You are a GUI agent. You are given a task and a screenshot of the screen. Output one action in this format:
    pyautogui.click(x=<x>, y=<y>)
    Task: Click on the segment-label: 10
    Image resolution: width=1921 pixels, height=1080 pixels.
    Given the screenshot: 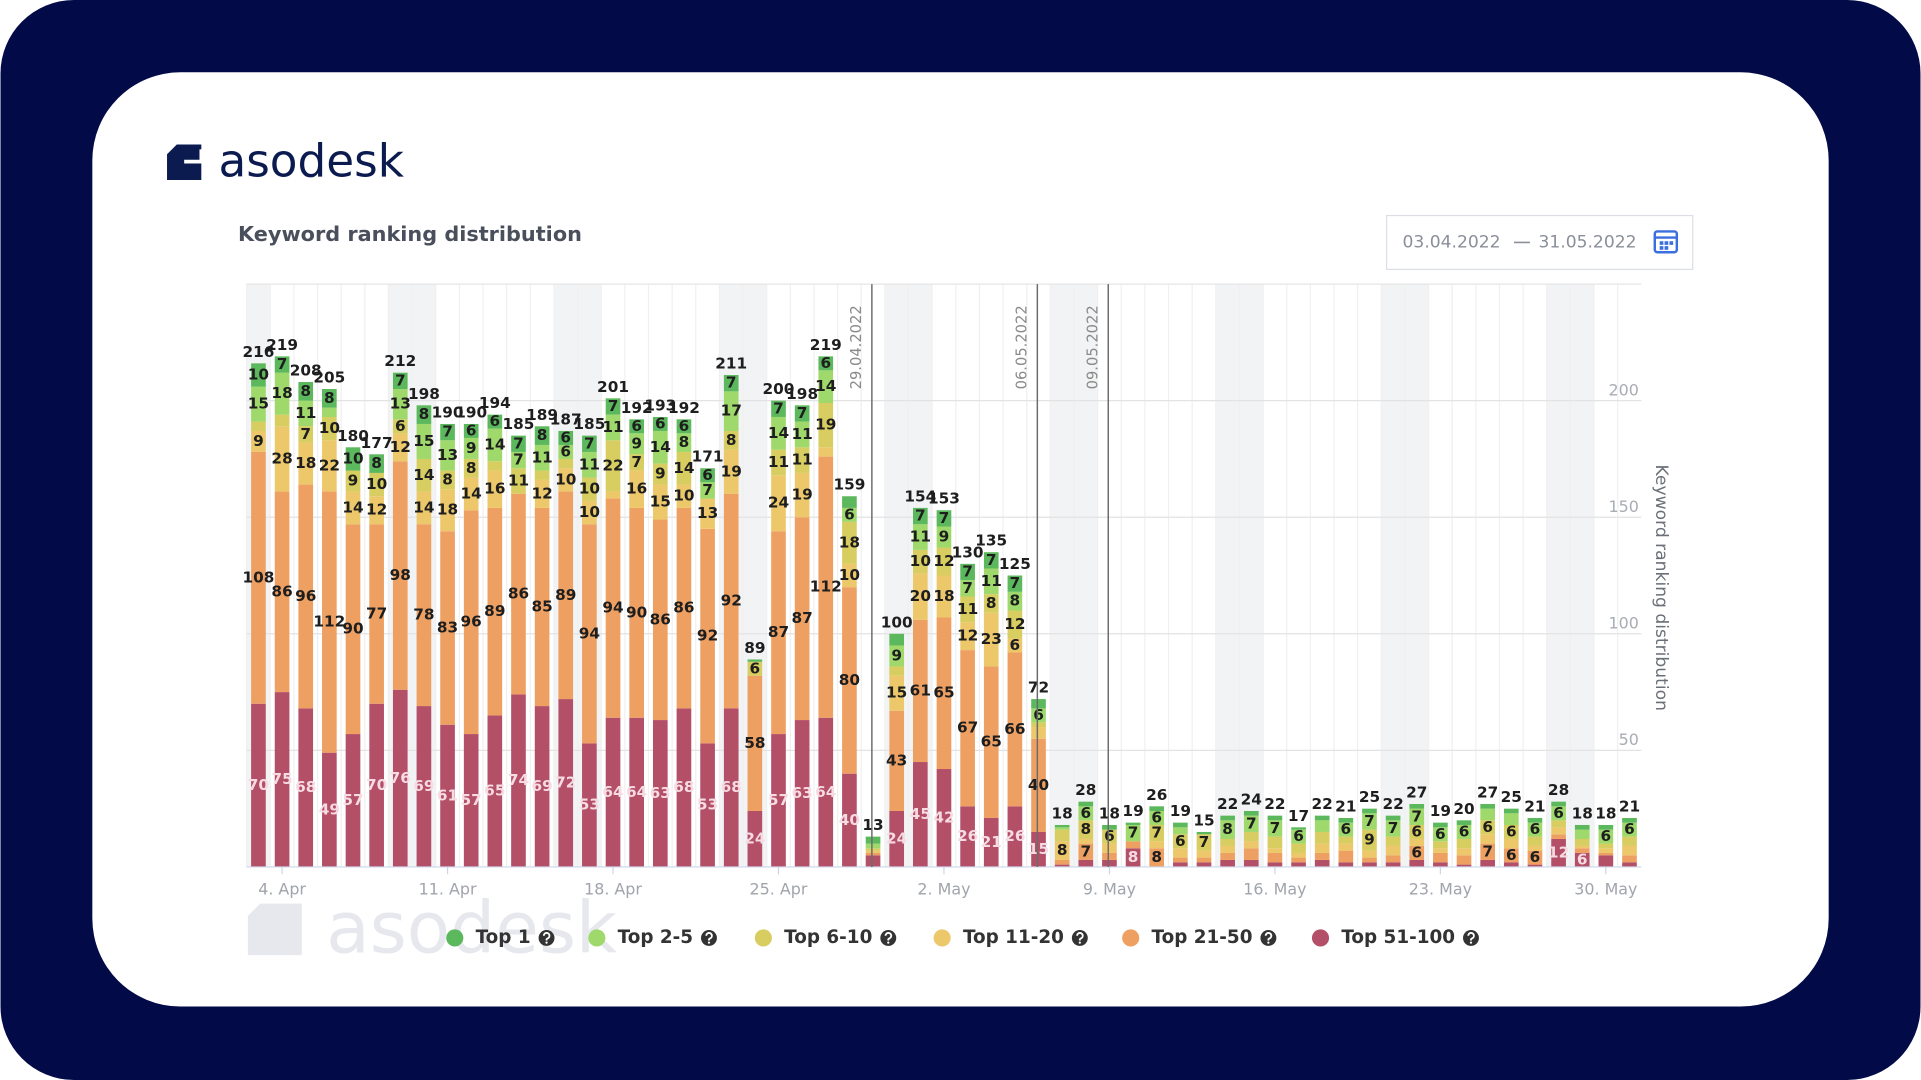 What is the action you would take?
    pyautogui.click(x=352, y=458)
    